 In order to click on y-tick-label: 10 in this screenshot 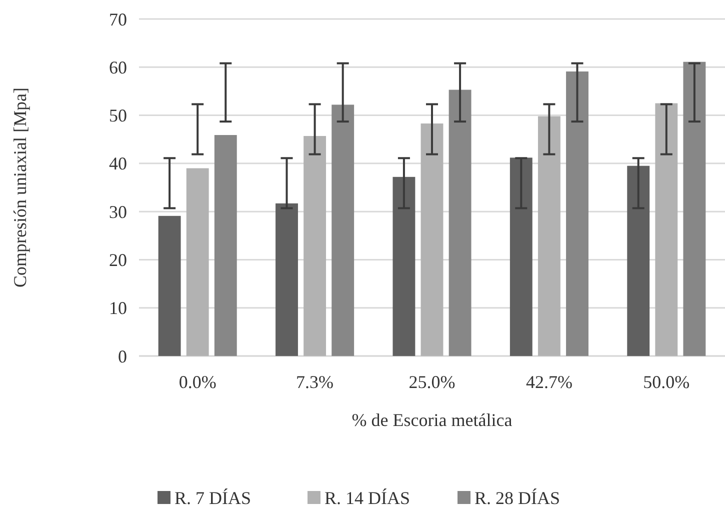, I will do `click(118, 308)`.